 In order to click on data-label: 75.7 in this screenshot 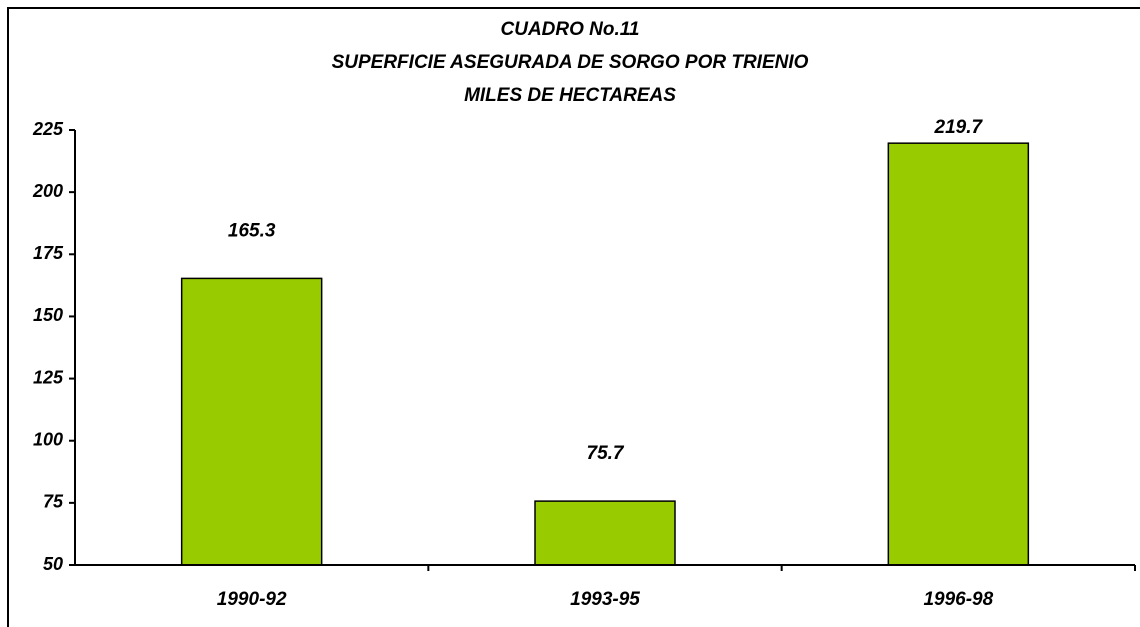, I will do `click(606, 453)`.